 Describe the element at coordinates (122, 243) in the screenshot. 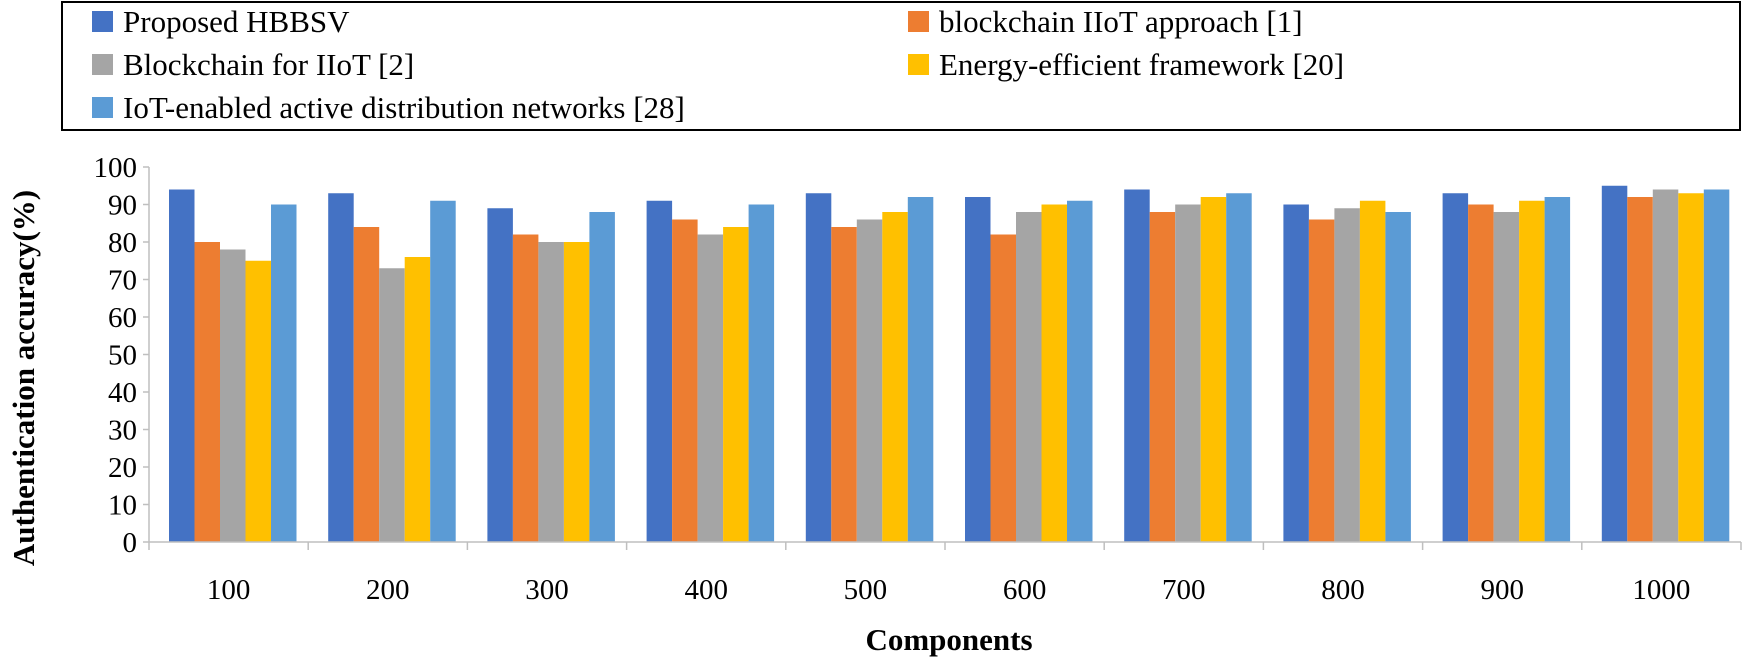

I see `y-tick-label: 80` at that location.